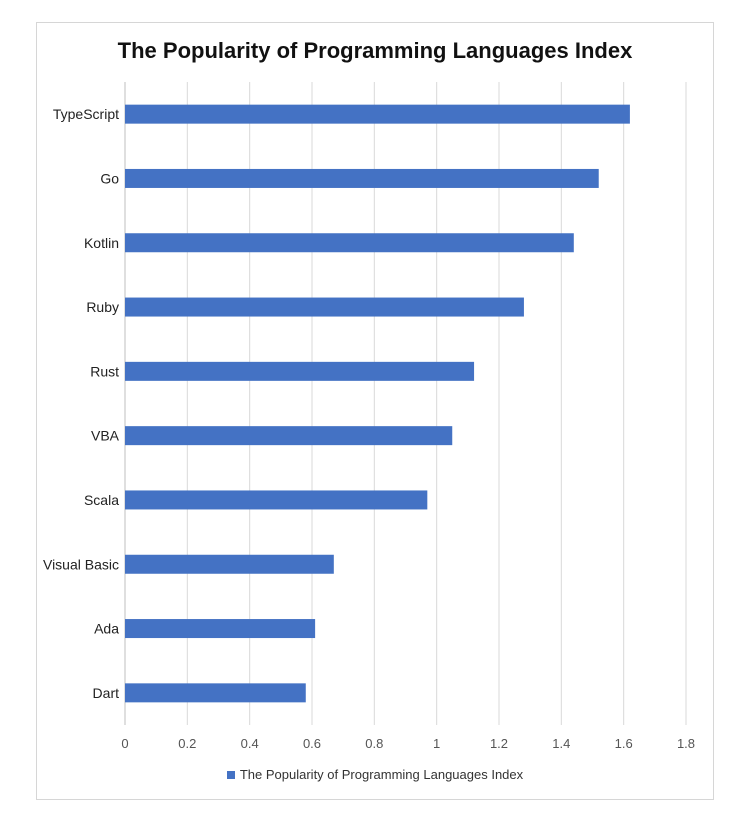 Image resolution: width=750 pixels, height=821 pixels. What do you see at coordinates (101, 500) in the screenshot?
I see `category-label: Scala` at bounding box center [101, 500].